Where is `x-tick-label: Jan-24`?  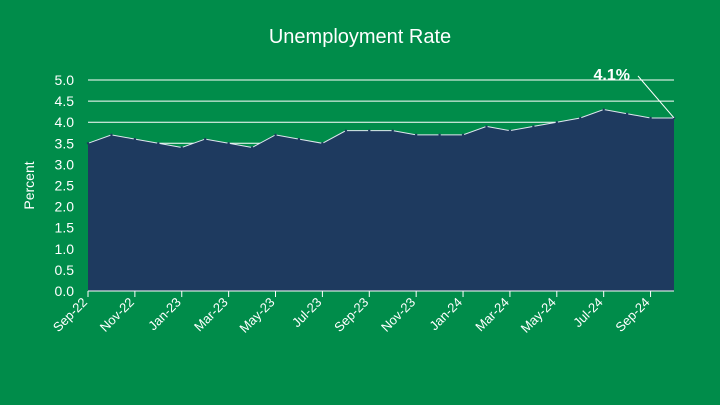
x-tick-label: Jan-24 is located at coordinates (445, 314).